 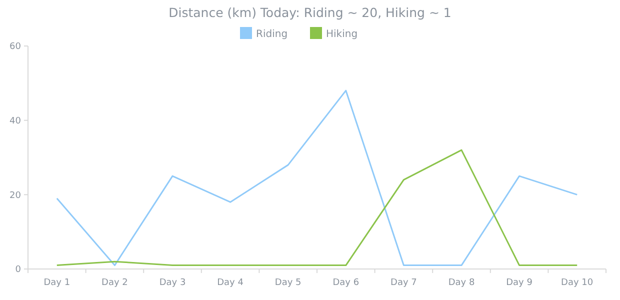 I want to click on y-tick-label: 0, so click(x=18, y=270).